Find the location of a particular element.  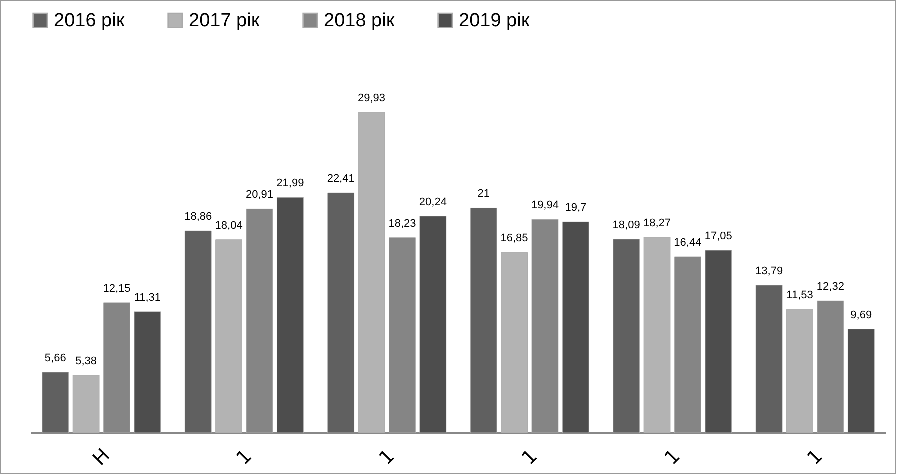

data-label: 21,99 is located at coordinates (290, 184).